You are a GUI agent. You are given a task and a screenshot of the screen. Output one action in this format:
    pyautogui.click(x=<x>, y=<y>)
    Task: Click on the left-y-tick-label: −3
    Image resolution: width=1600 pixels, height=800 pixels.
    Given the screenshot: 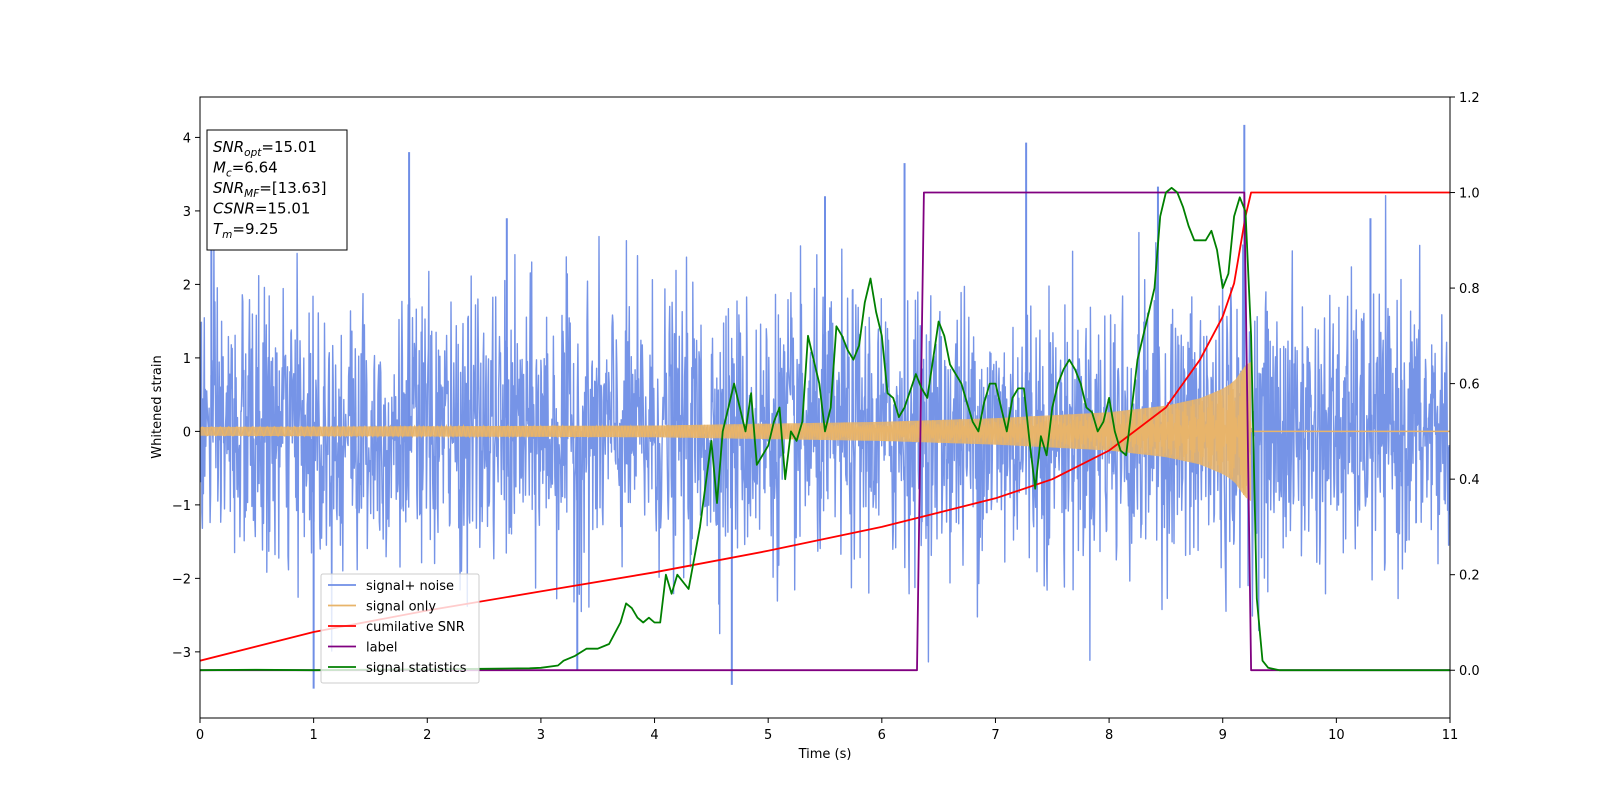 What is the action you would take?
    pyautogui.click(x=181, y=653)
    